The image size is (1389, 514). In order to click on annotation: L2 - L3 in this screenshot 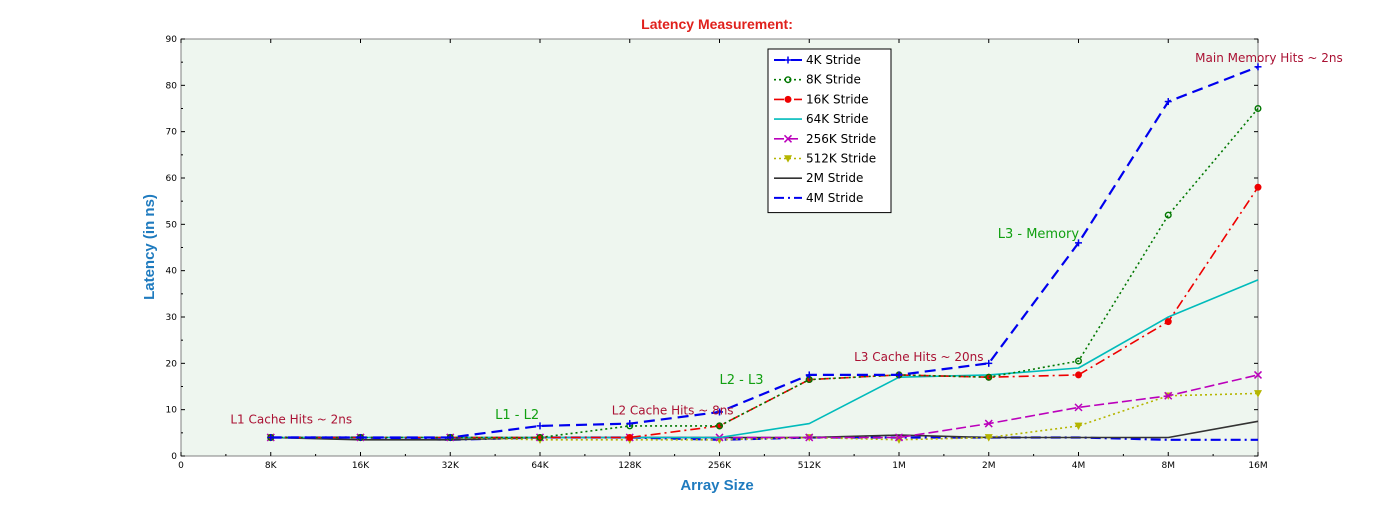, I will do `click(742, 380)`.